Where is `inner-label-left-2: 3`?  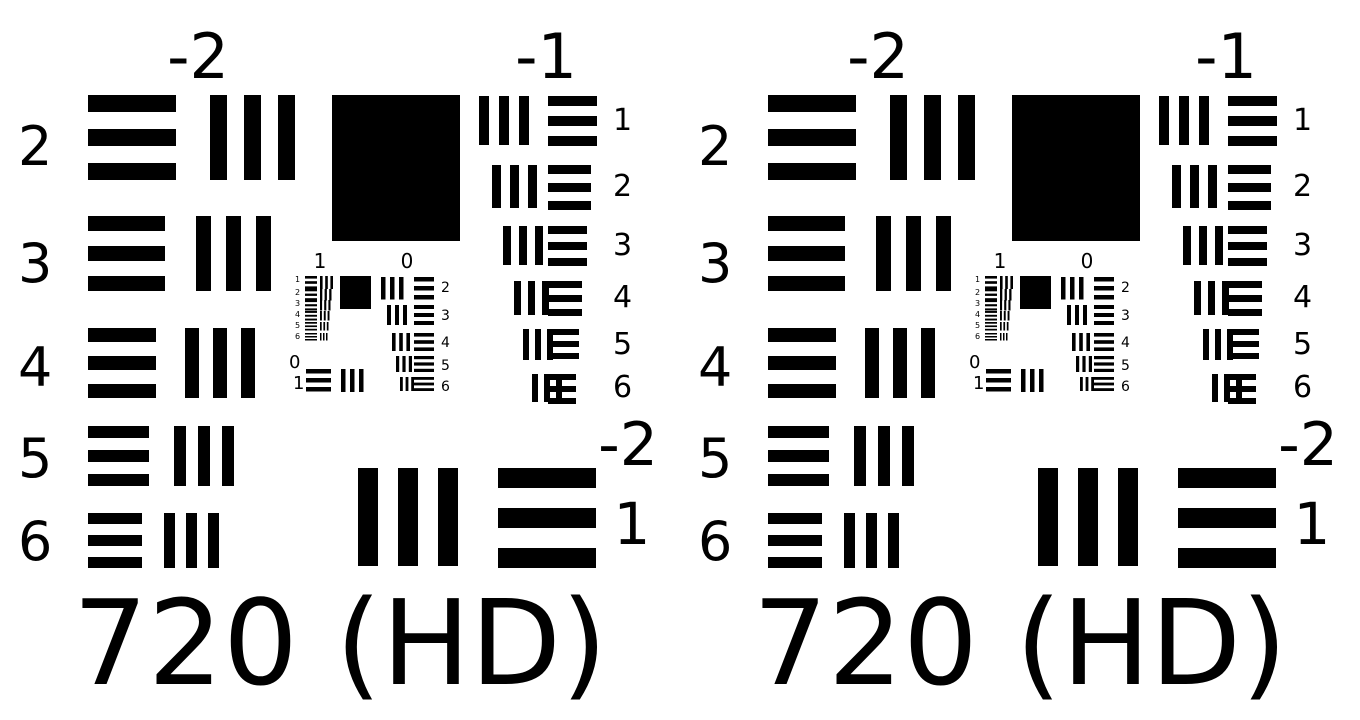
inner-label-left-2: 3 is located at coordinates (977, 303).